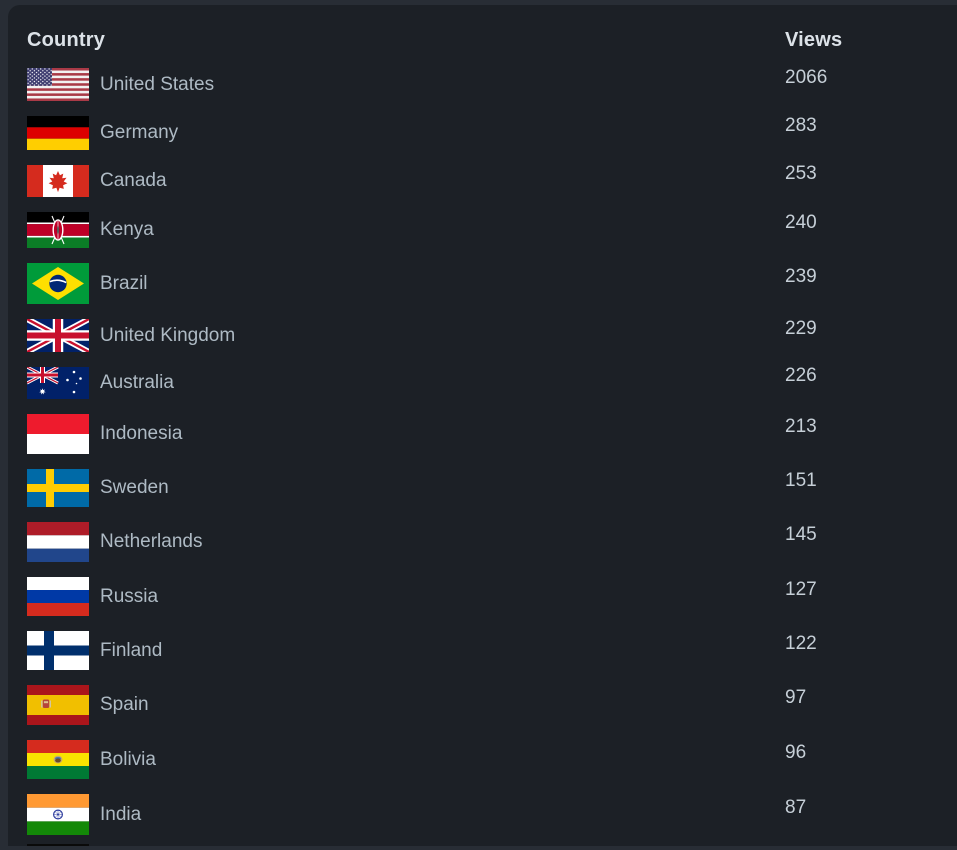  I want to click on views-count: 127, so click(801, 589).